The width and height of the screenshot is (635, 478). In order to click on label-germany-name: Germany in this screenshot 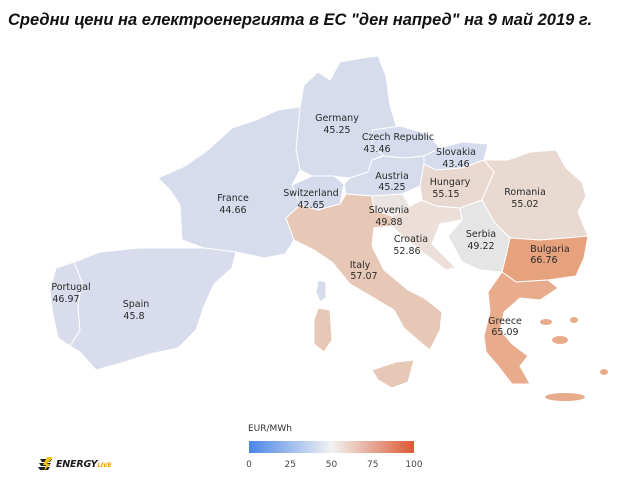, I will do `click(337, 118)`.